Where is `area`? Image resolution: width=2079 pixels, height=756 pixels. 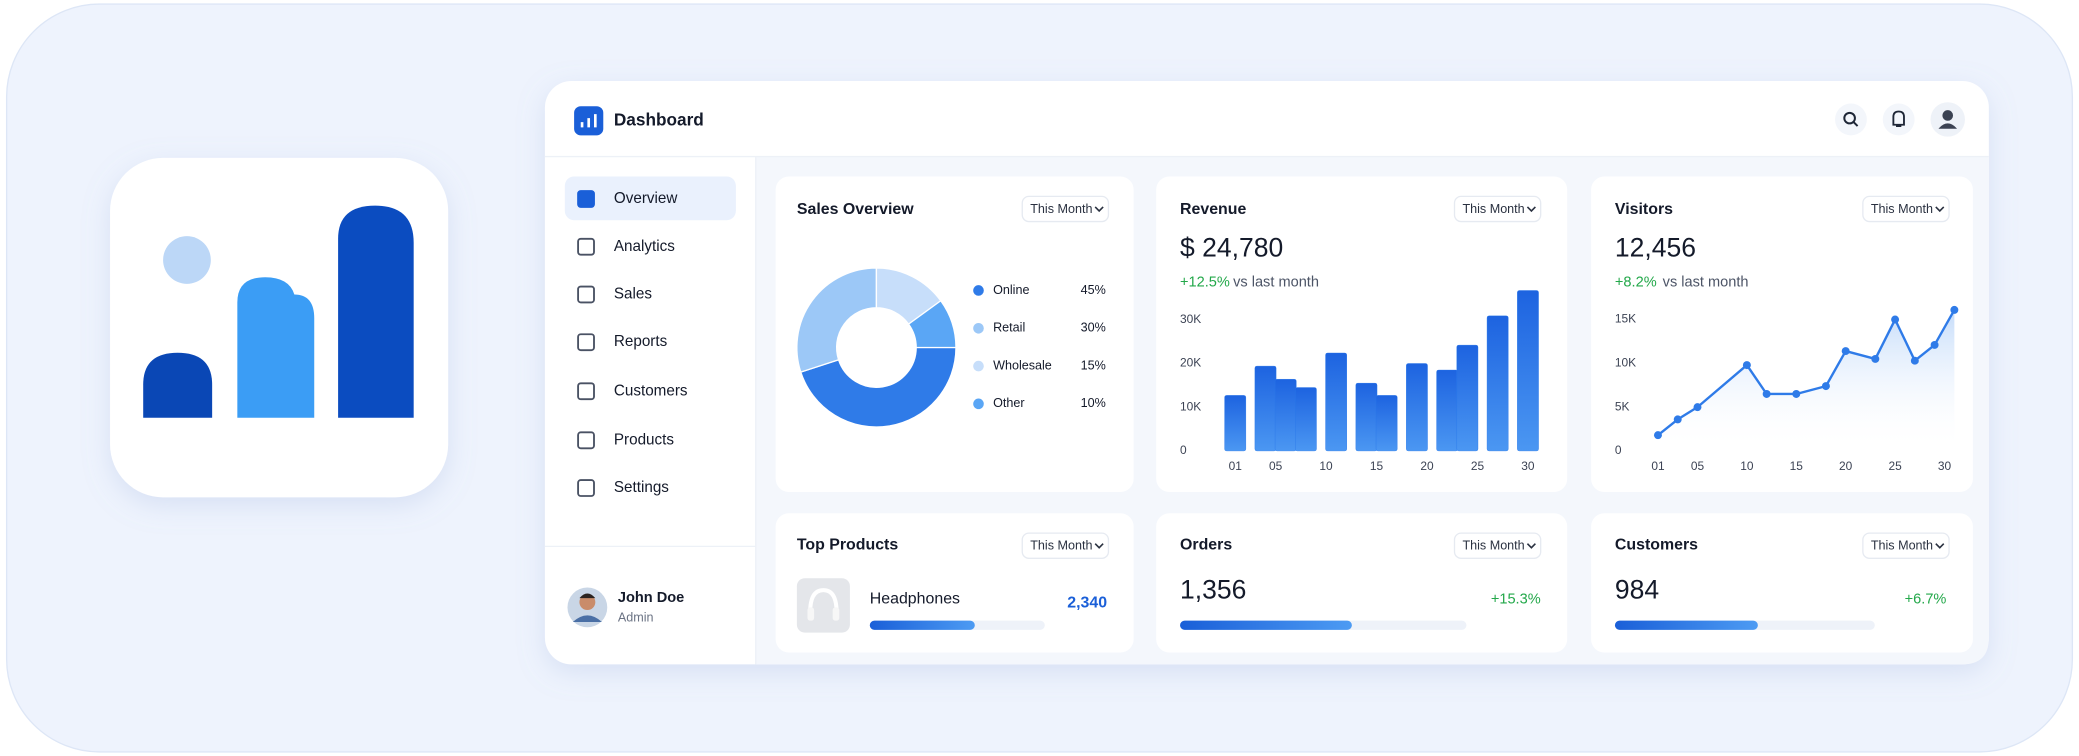 area is located at coordinates (1806, 380).